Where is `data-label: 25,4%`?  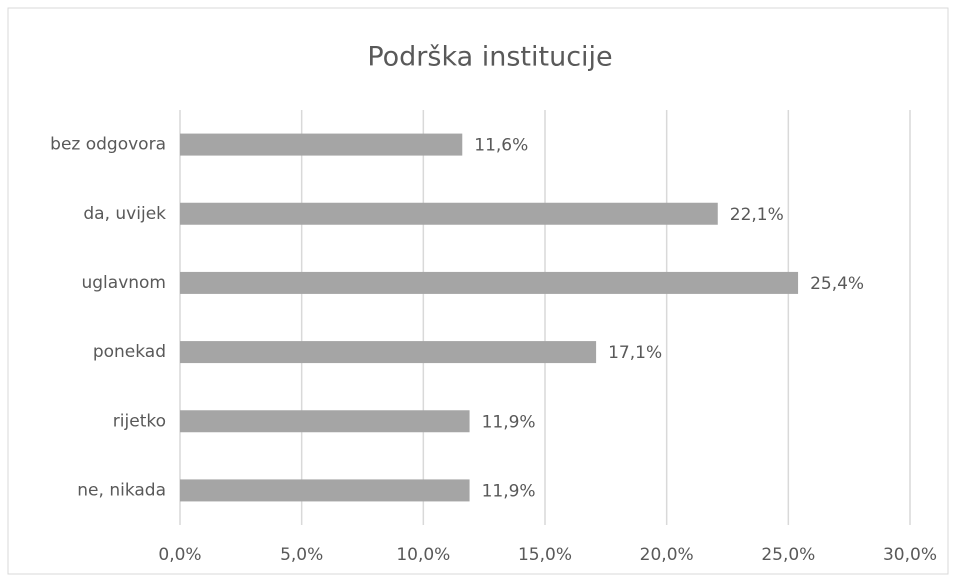
data-label: 25,4% is located at coordinates (837, 284).